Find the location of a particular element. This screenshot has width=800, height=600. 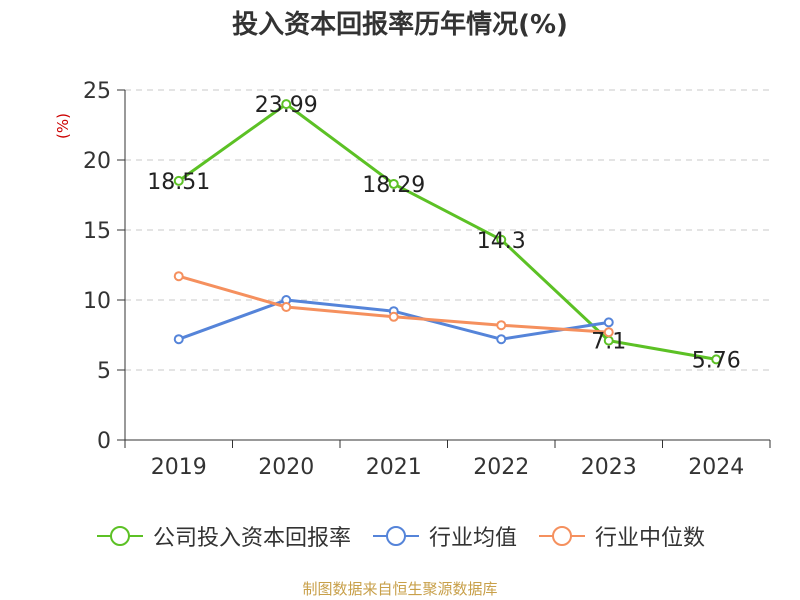

data-label: 23.99 is located at coordinates (286, 105).